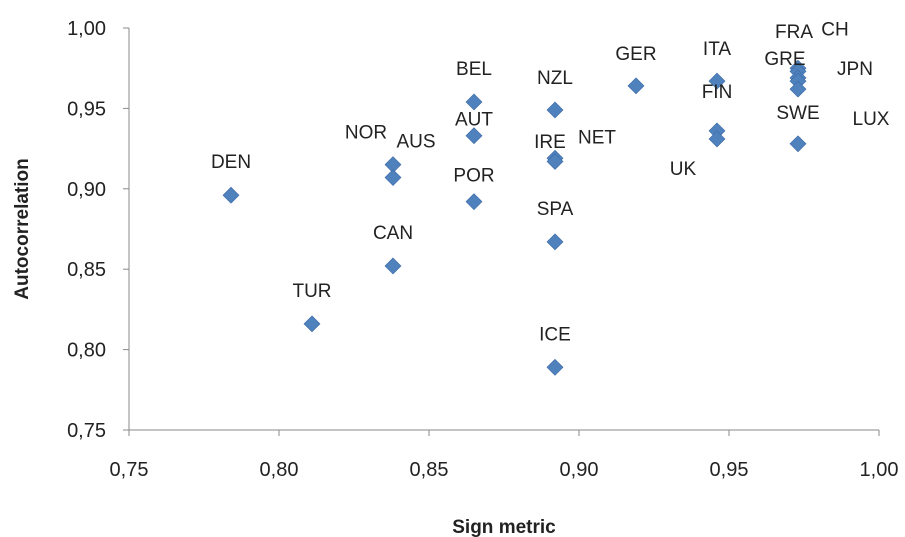 This screenshot has width=905, height=537. Describe the element at coordinates (474, 102) in the screenshot. I see `data-point-bel` at that location.